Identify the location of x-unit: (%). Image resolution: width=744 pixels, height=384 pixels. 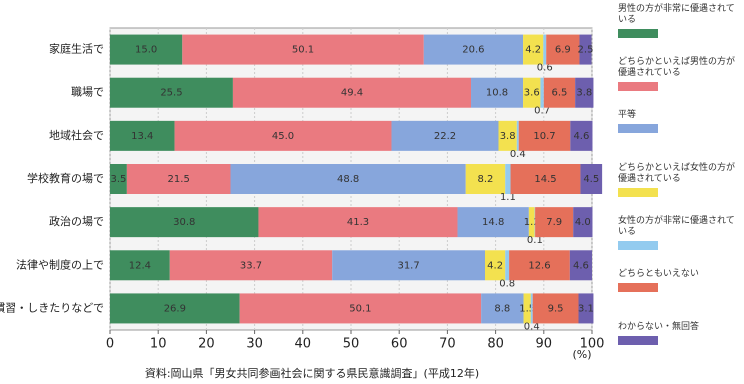
(581, 354).